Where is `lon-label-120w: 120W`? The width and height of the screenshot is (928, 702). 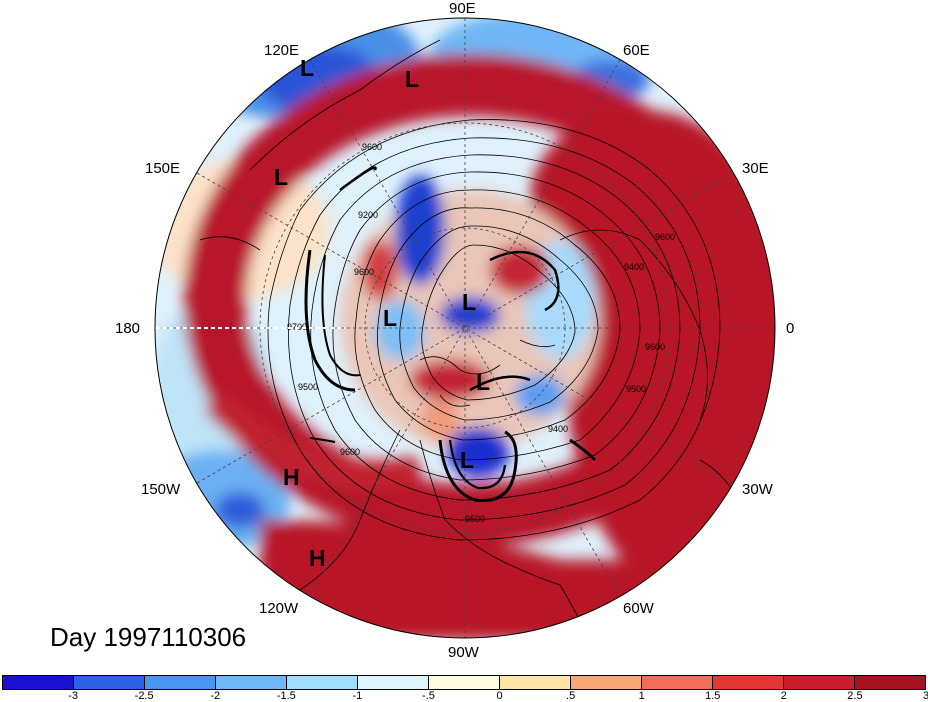
lon-label-120w: 120W is located at coordinates (278, 608).